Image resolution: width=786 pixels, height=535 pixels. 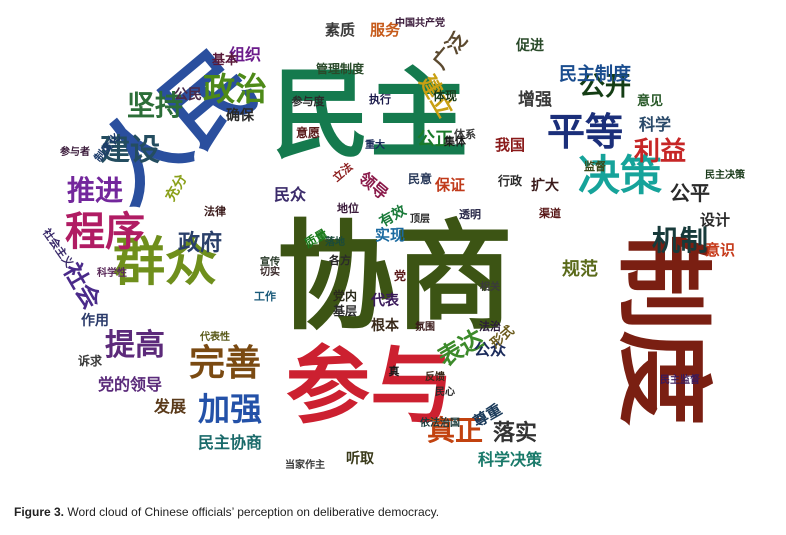 I want to click on cloud-word: 组织, so click(x=245, y=54).